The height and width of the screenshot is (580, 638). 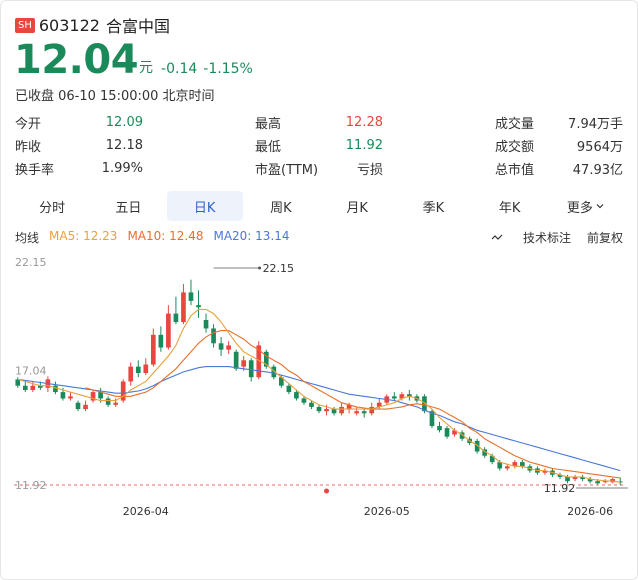 What do you see at coordinates (260, 268) in the screenshot?
I see `high-marker-dot` at bounding box center [260, 268].